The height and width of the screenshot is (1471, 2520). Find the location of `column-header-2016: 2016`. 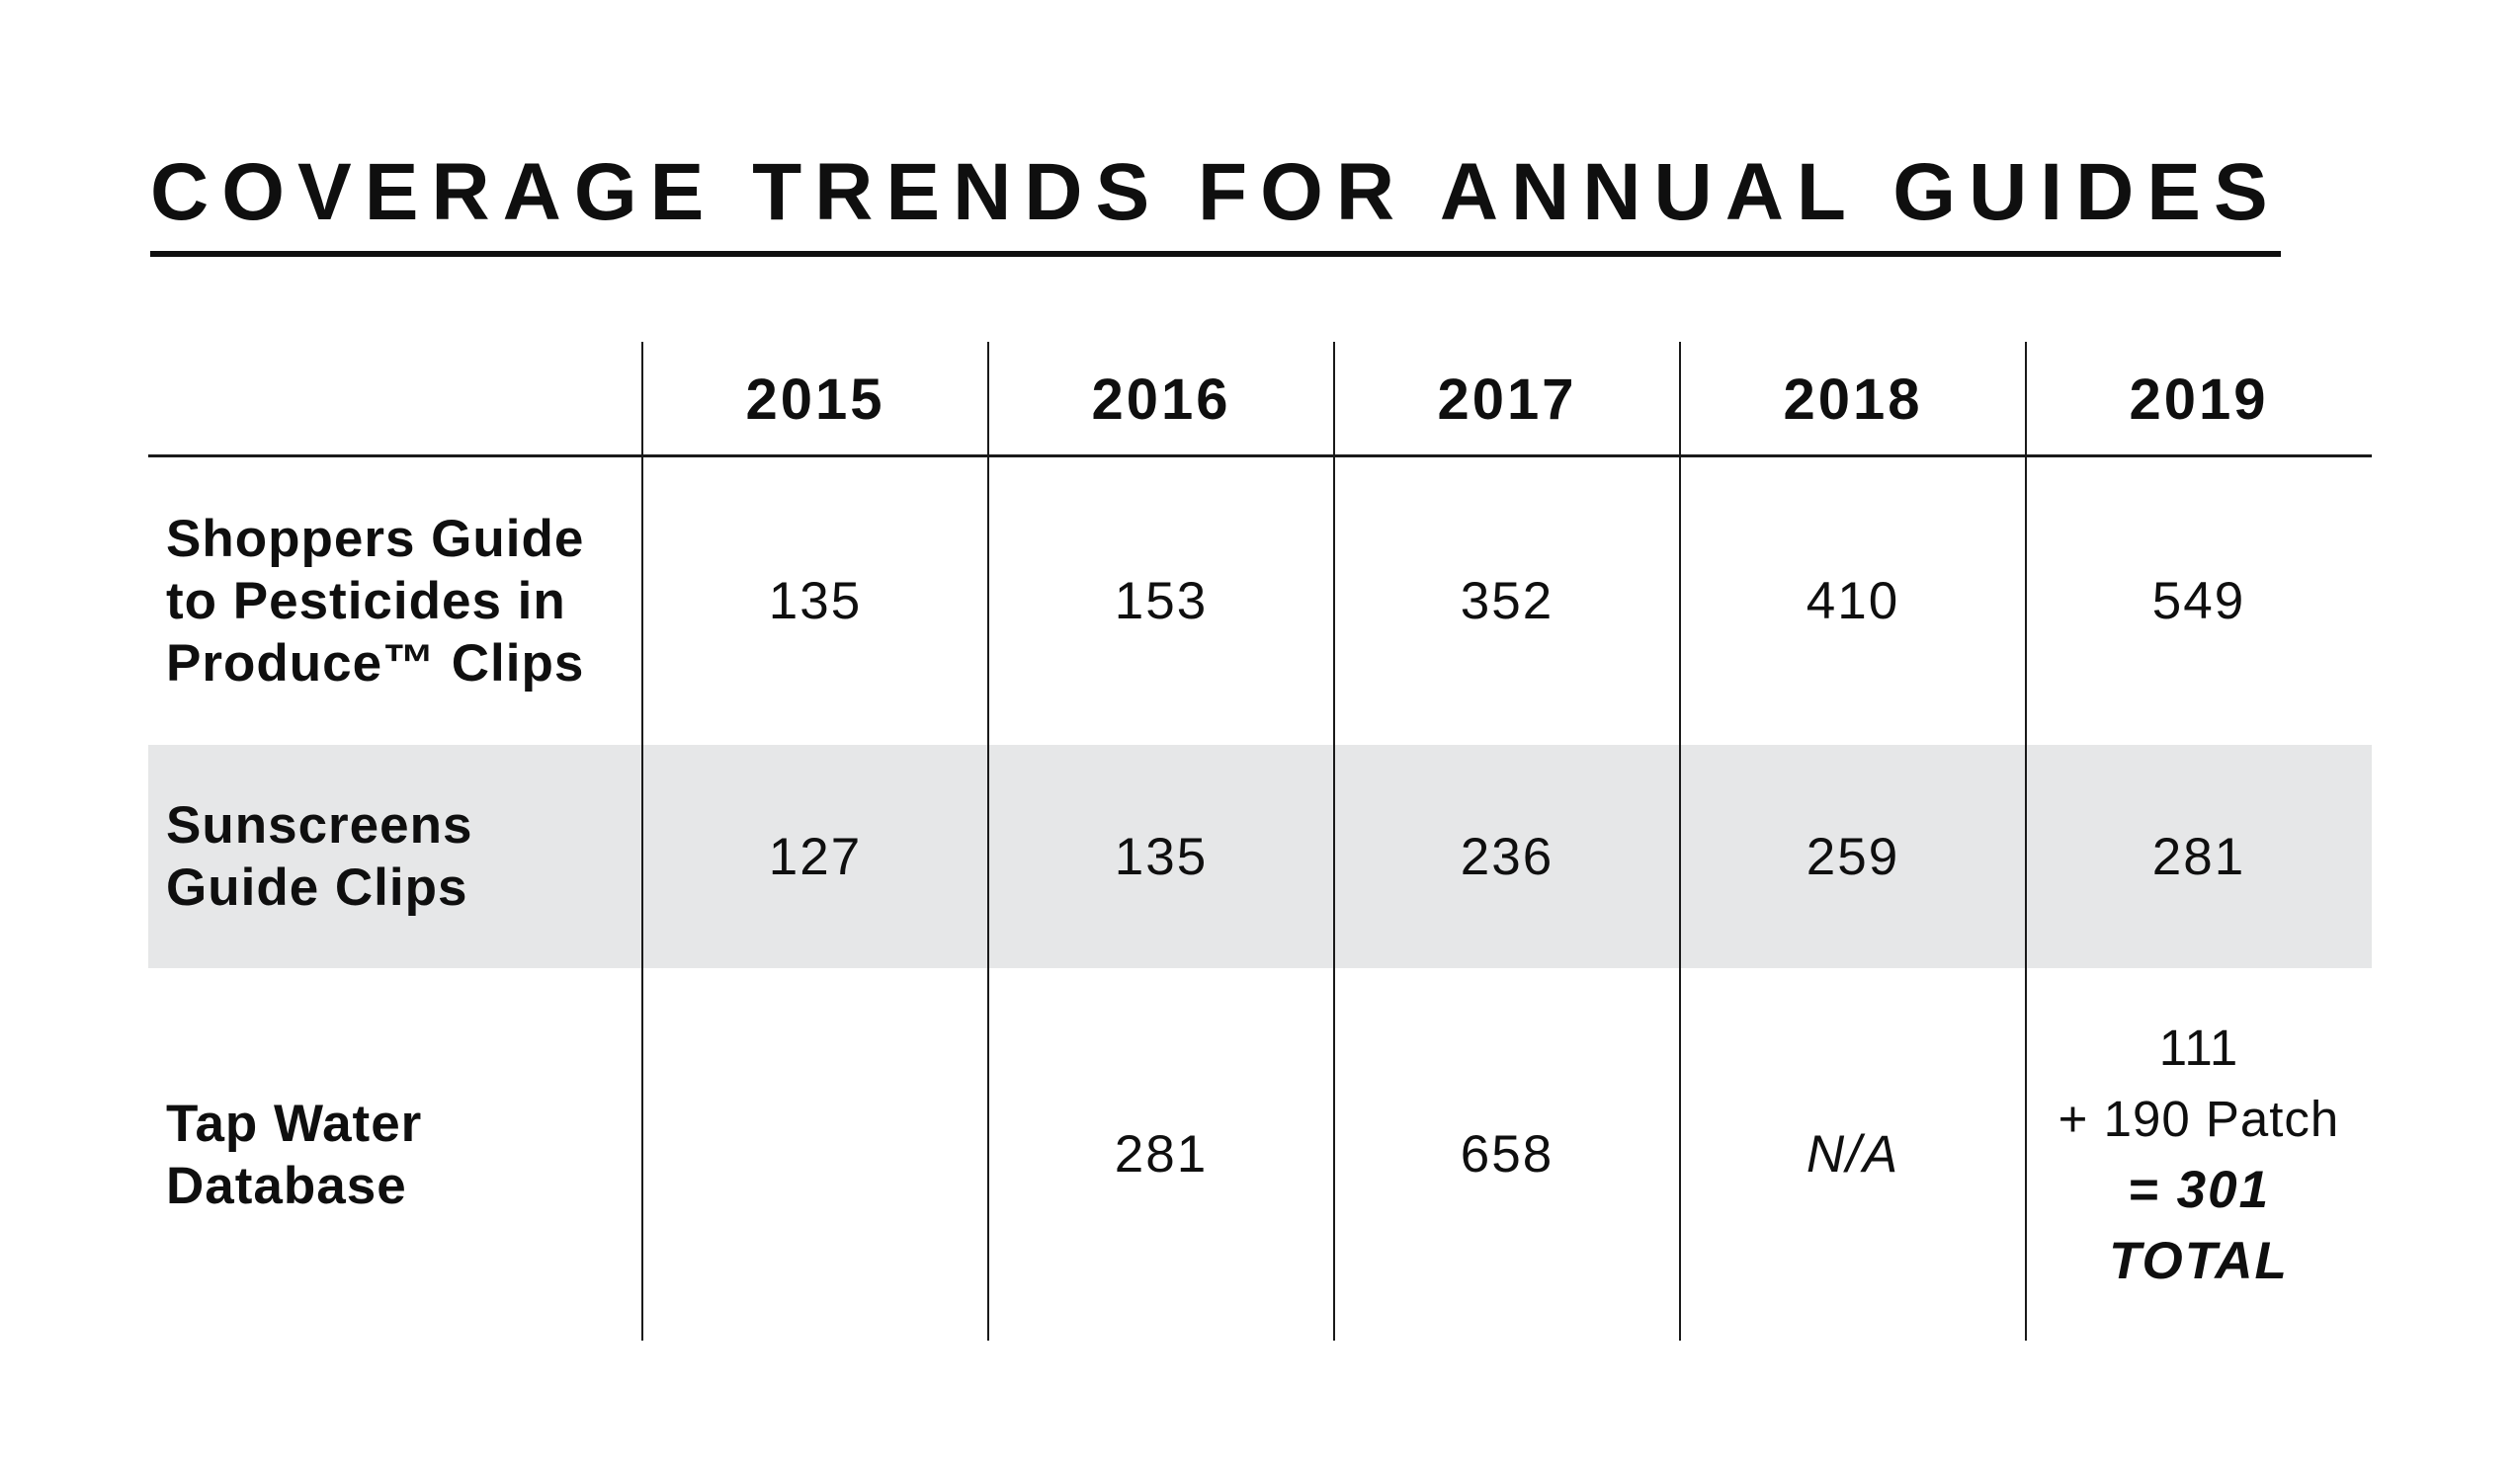

column-header-2016: 2016 is located at coordinates (1161, 399).